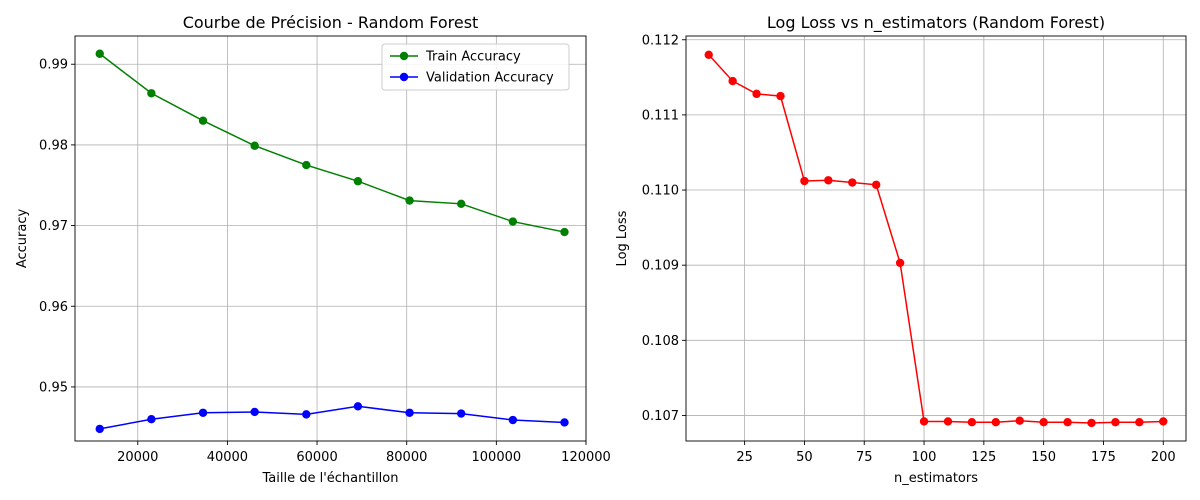  What do you see at coordinates (804, 457) in the screenshot?
I see `x-tick-label: 50` at bounding box center [804, 457].